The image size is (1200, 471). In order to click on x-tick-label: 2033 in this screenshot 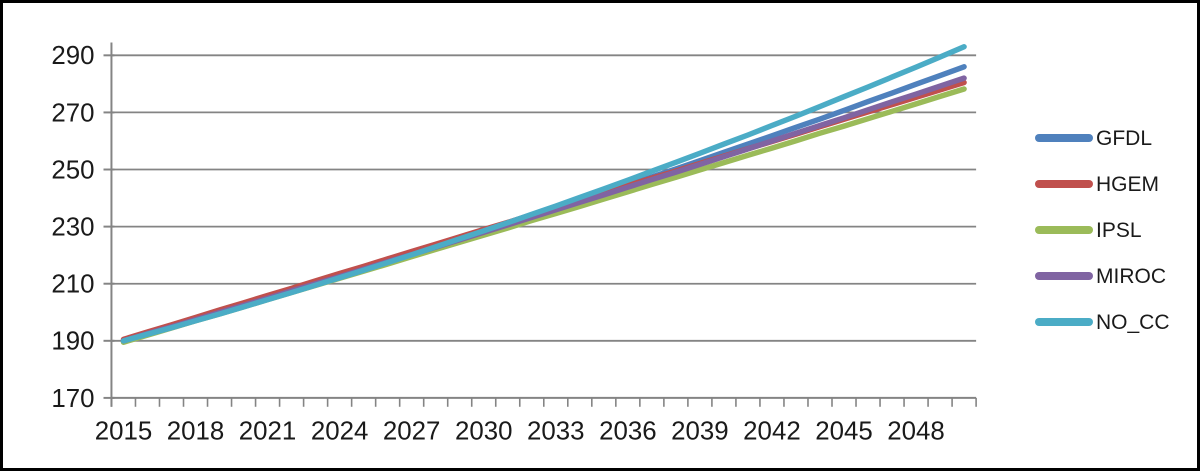, I will do `click(556, 431)`.